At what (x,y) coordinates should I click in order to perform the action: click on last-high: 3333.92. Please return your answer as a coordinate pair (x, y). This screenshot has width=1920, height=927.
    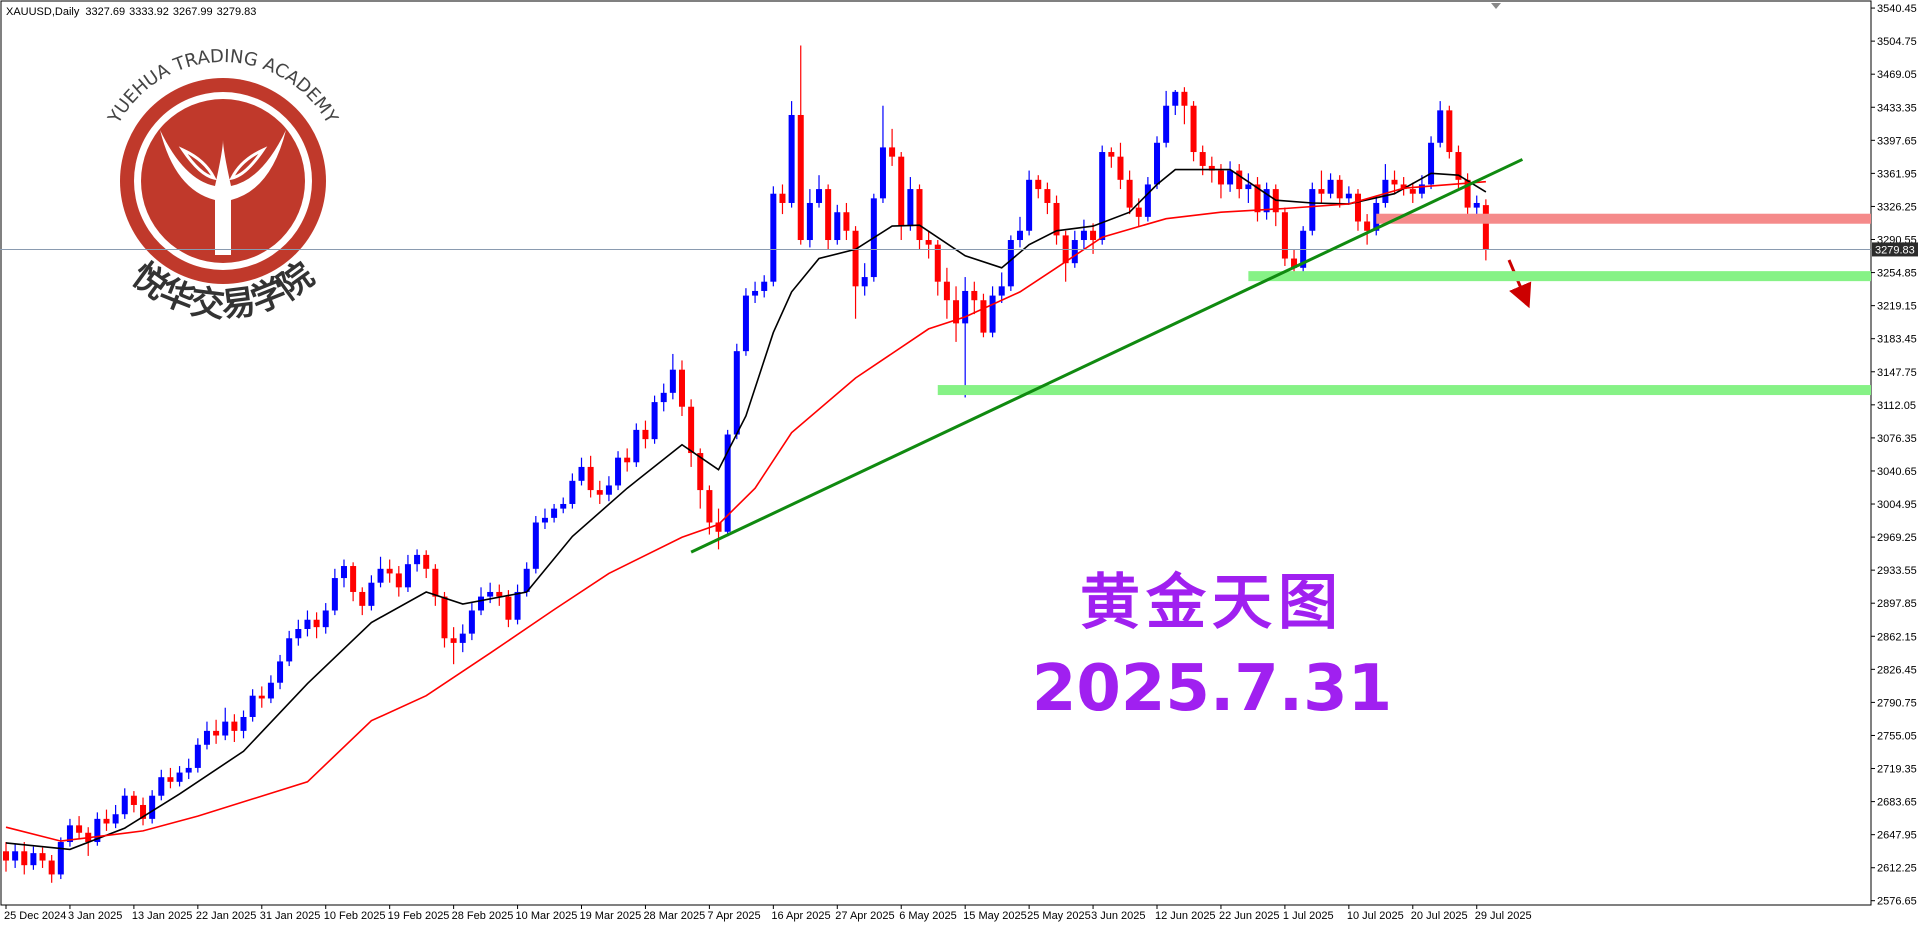
    Looking at the image, I should click on (149, 12).